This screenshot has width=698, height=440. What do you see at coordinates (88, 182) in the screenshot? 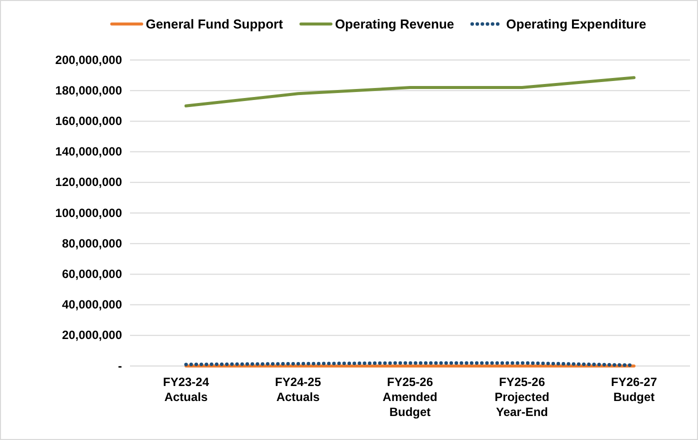
I see `y-tick-label: 120,000,000` at bounding box center [88, 182].